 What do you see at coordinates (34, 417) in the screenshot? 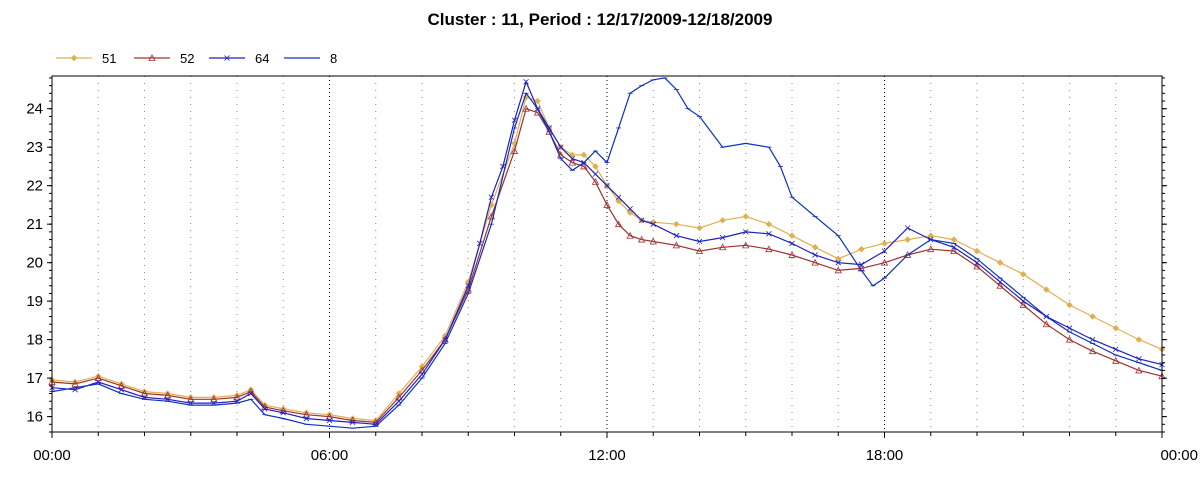
I see `y-tick-label: 16` at bounding box center [34, 417].